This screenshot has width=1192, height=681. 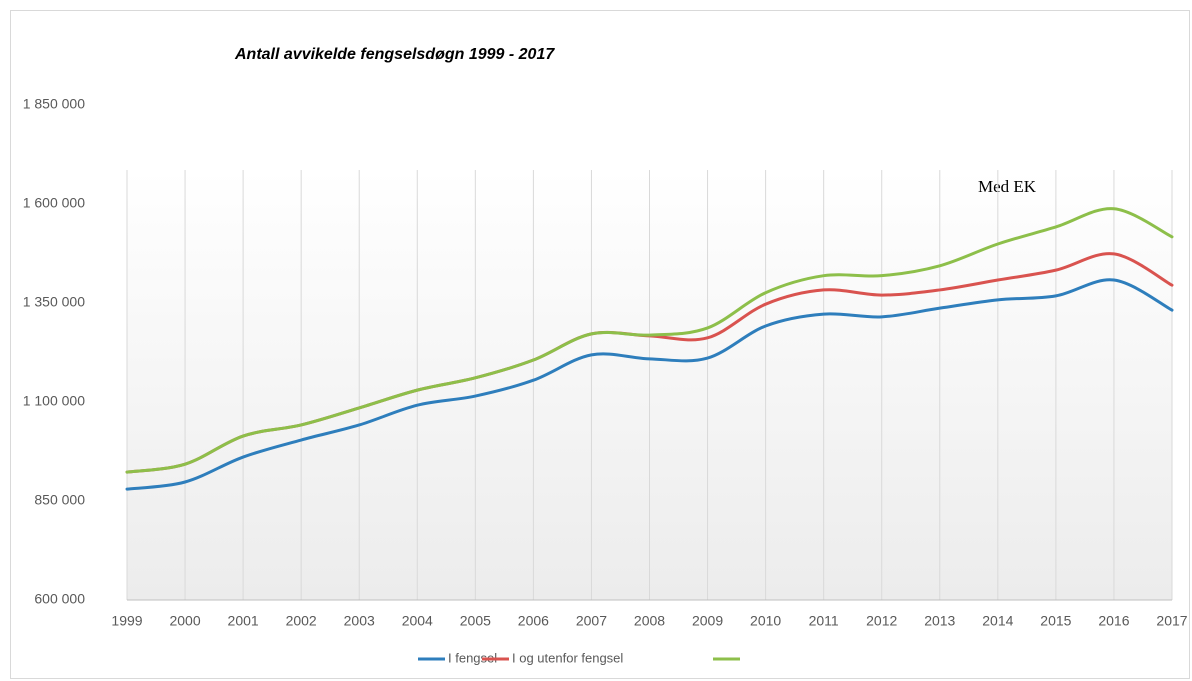 I want to click on x-tick-label: 2012, so click(x=881, y=621).